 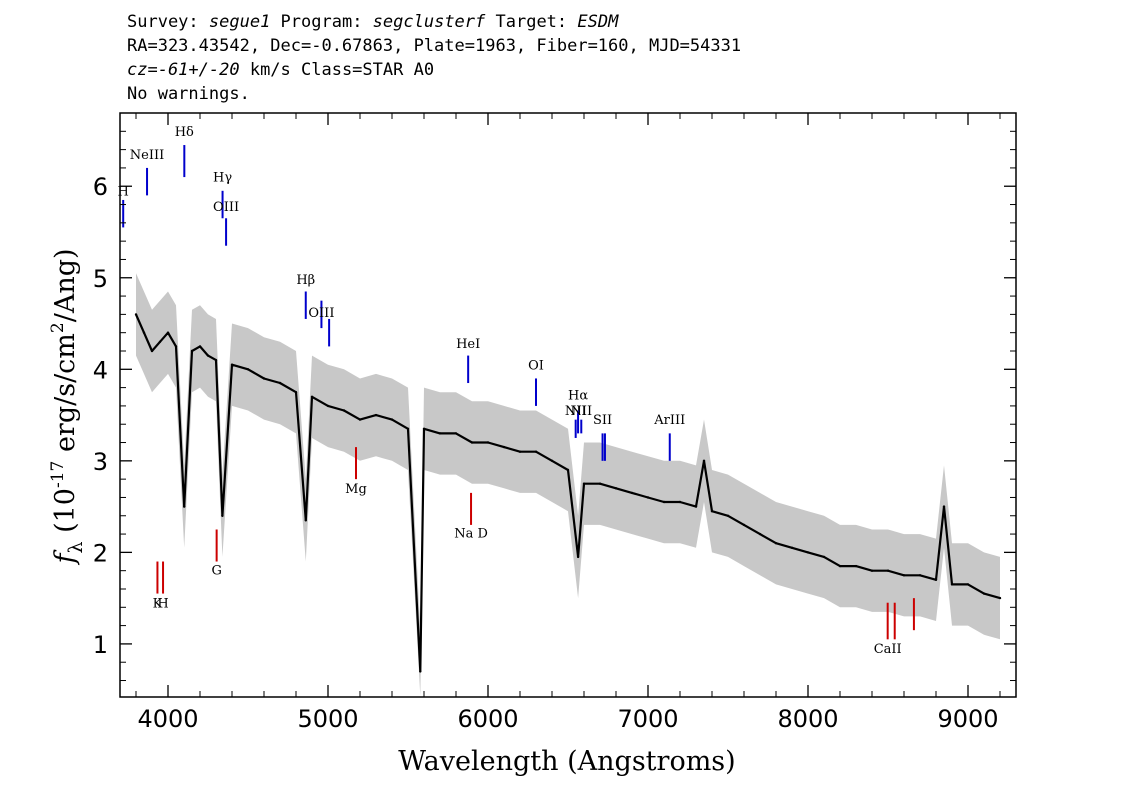 What do you see at coordinates (807, 719) in the screenshot?
I see `x-tick-label: 8000` at bounding box center [807, 719].